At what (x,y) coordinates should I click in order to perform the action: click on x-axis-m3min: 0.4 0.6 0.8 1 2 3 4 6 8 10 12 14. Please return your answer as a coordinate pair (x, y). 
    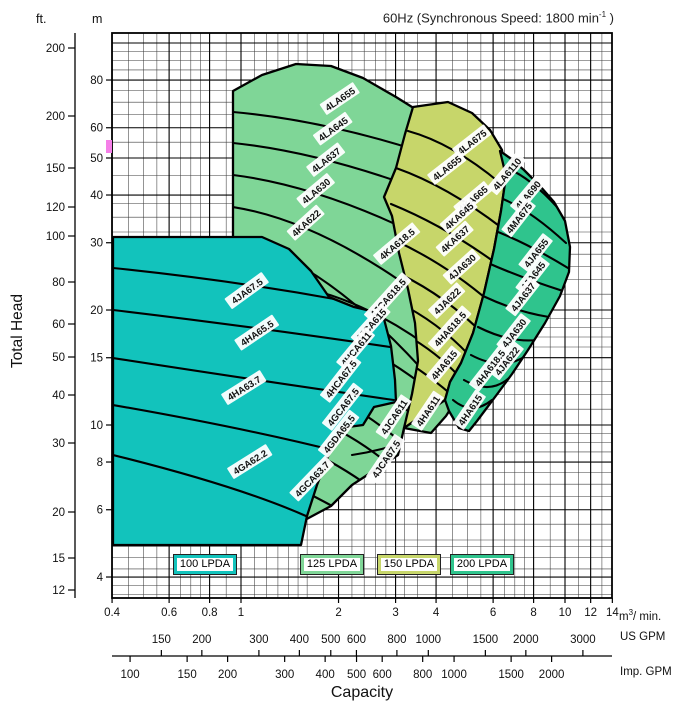
    Looking at the image, I should click on (361, 608).